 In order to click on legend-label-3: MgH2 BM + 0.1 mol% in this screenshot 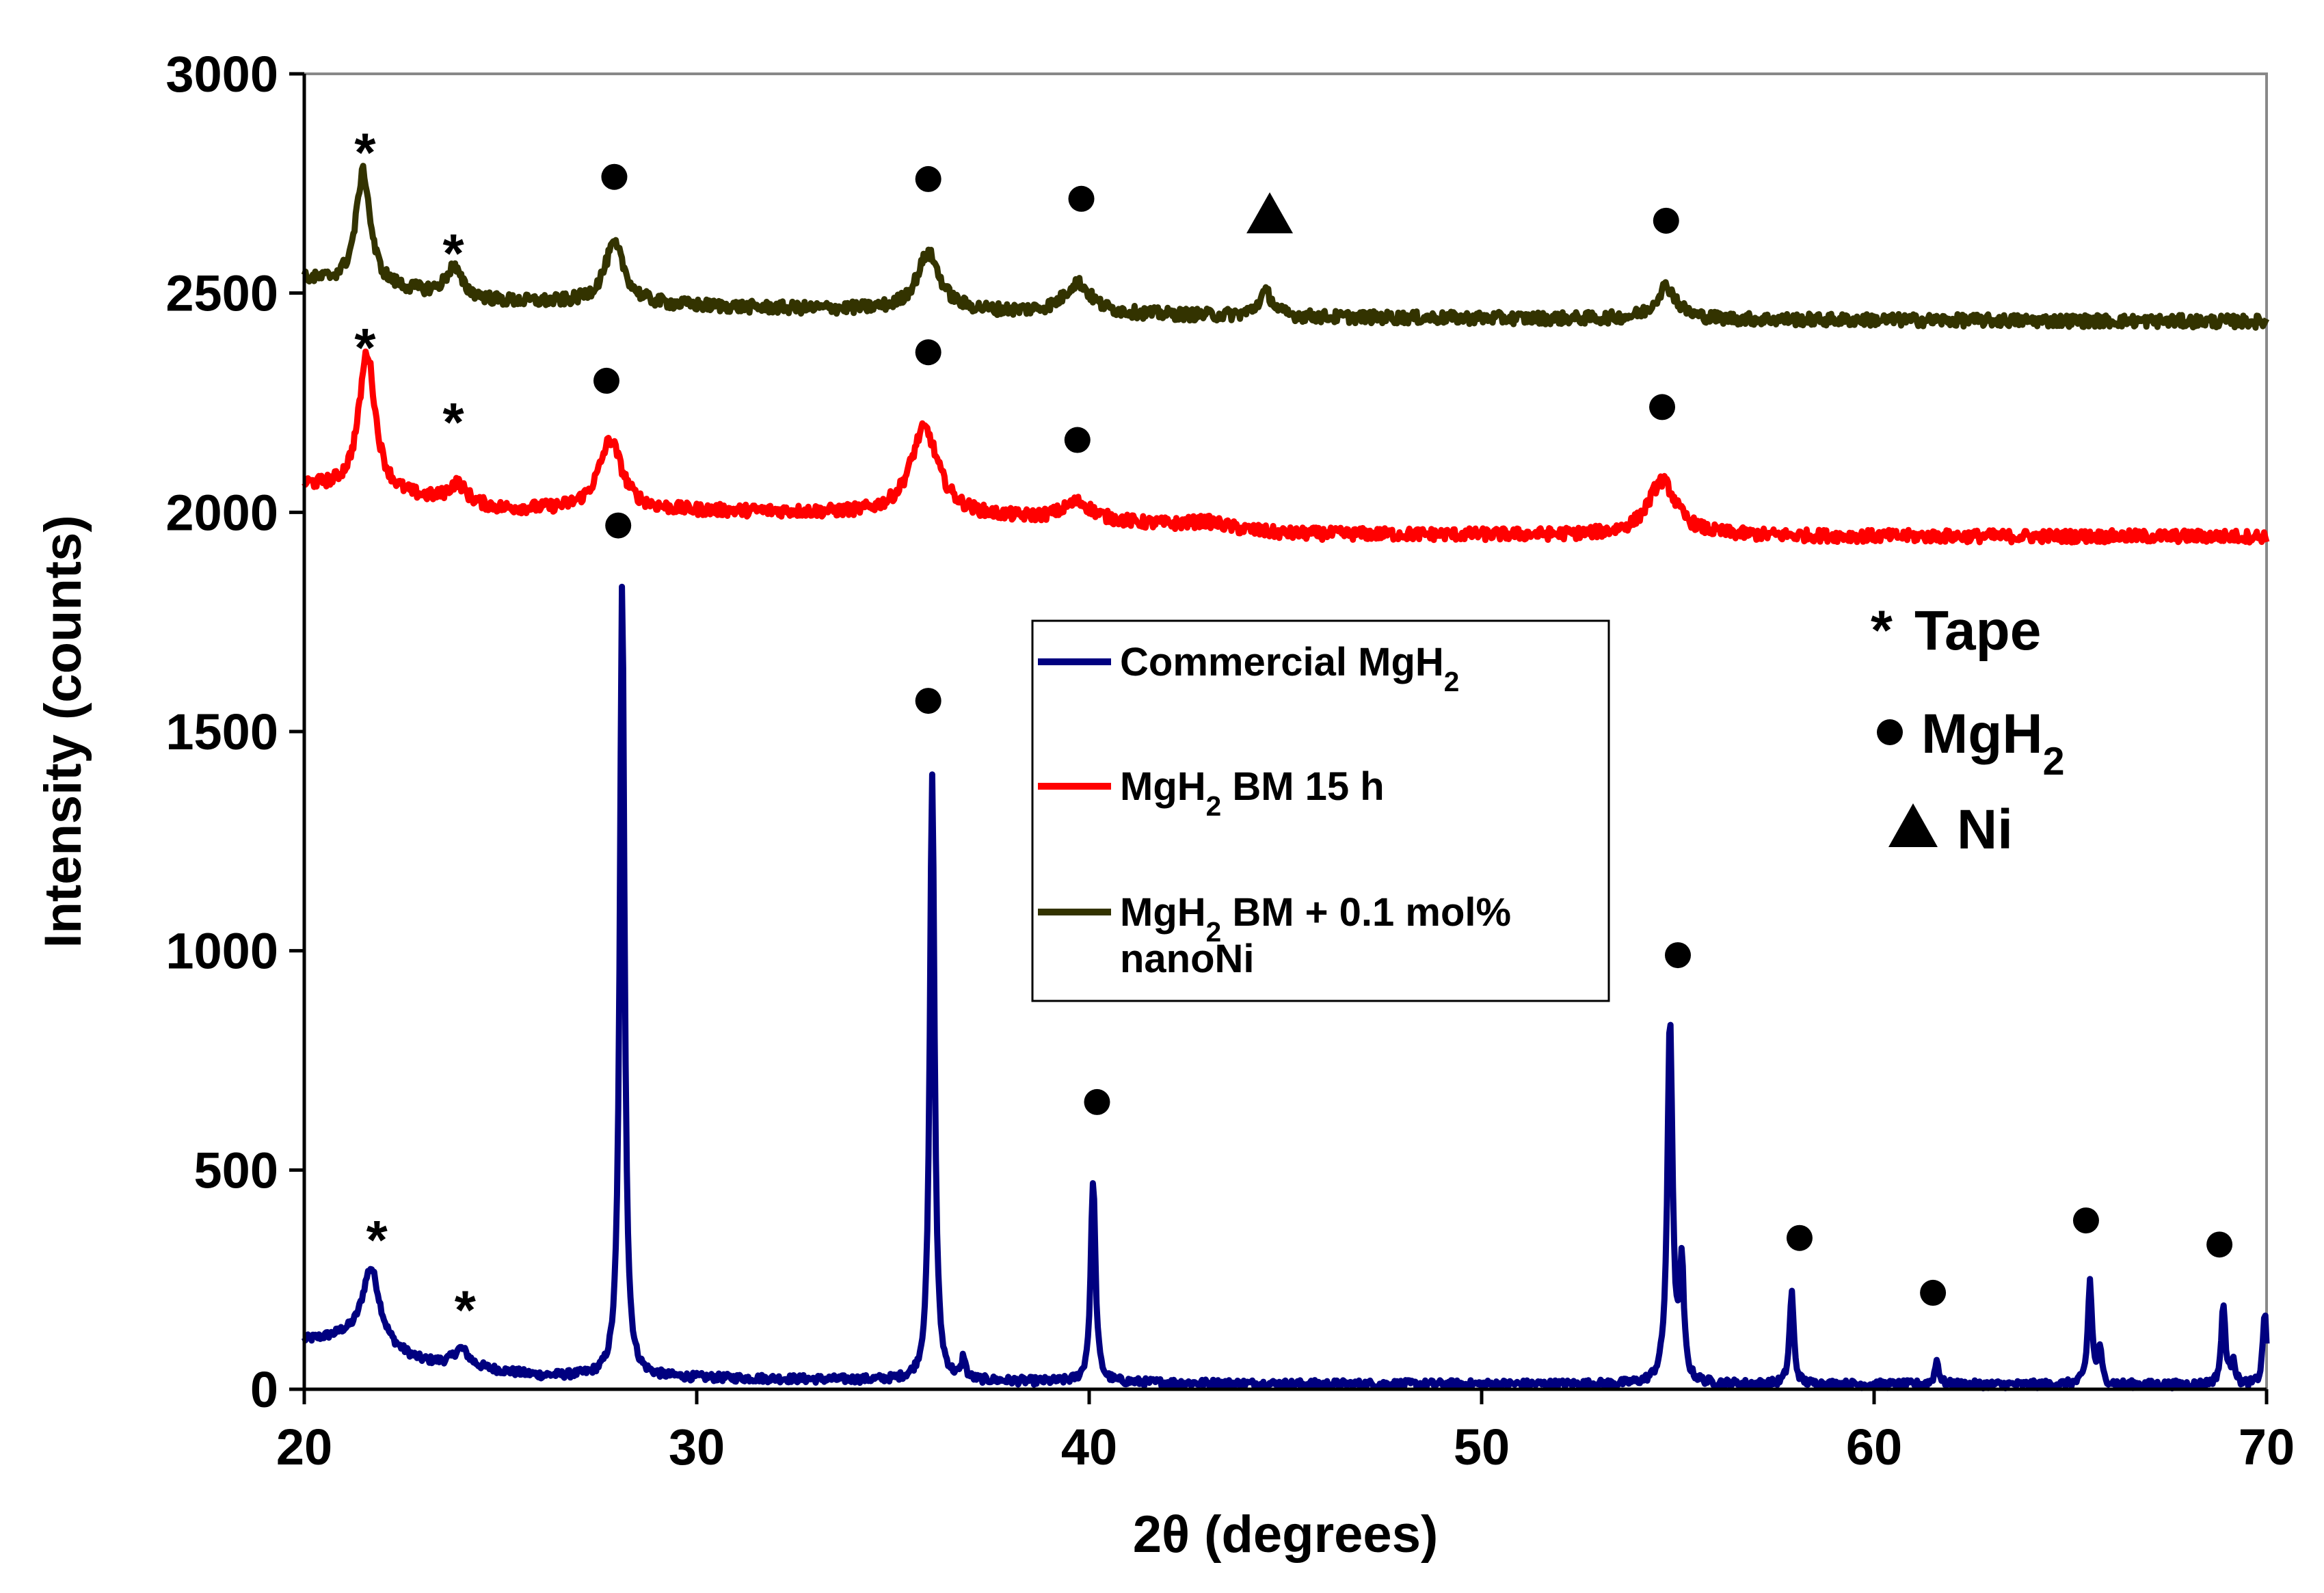, I will do `click(1315, 919)`.